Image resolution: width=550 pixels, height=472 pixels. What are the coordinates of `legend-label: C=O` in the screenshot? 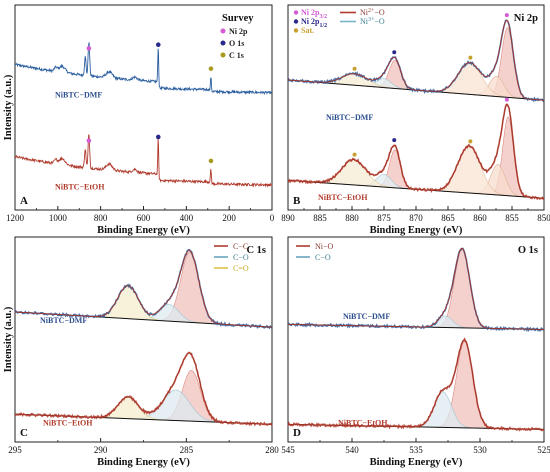 It's located at (241, 268).